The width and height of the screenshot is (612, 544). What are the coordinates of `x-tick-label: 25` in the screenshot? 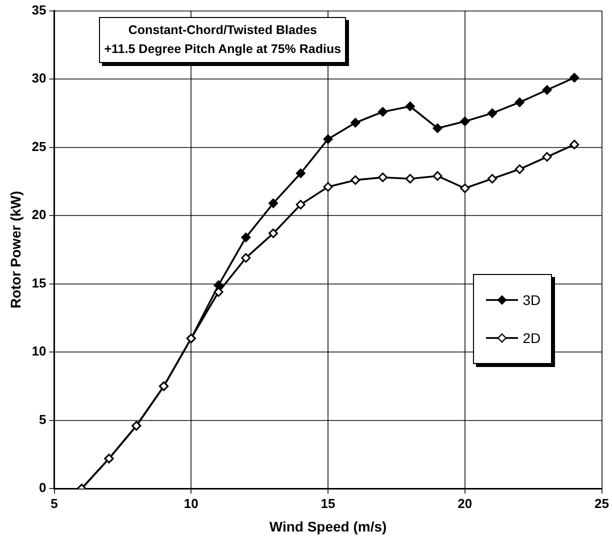 It's located at (602, 503).